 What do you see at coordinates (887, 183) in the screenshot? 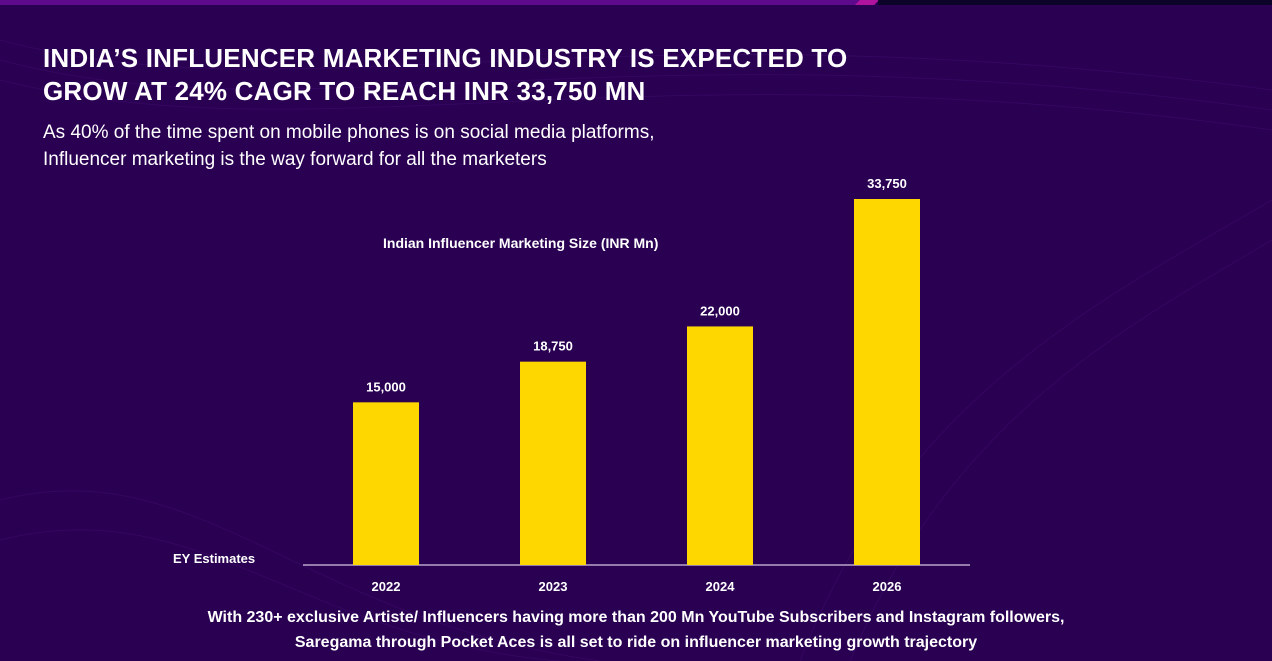
I see `data-label-2026: 33,750` at bounding box center [887, 183].